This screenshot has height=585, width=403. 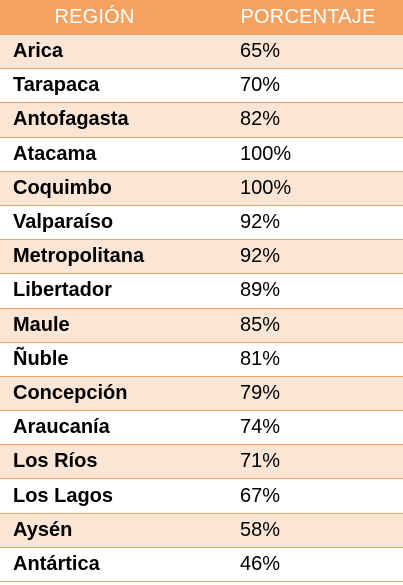 I want to click on region-cell: Tarapaca, so click(x=113, y=85).